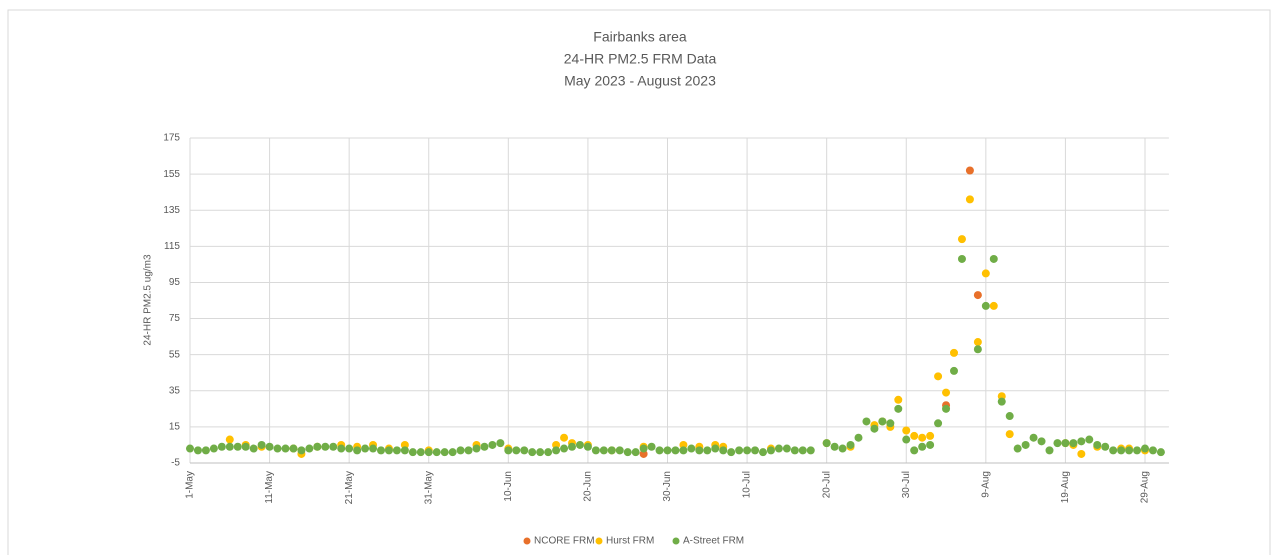 The height and width of the screenshot is (555, 1278). What do you see at coordinates (148, 300) in the screenshot?
I see `y-axis-label: 24-HR PM2.5 ug/m3` at bounding box center [148, 300].